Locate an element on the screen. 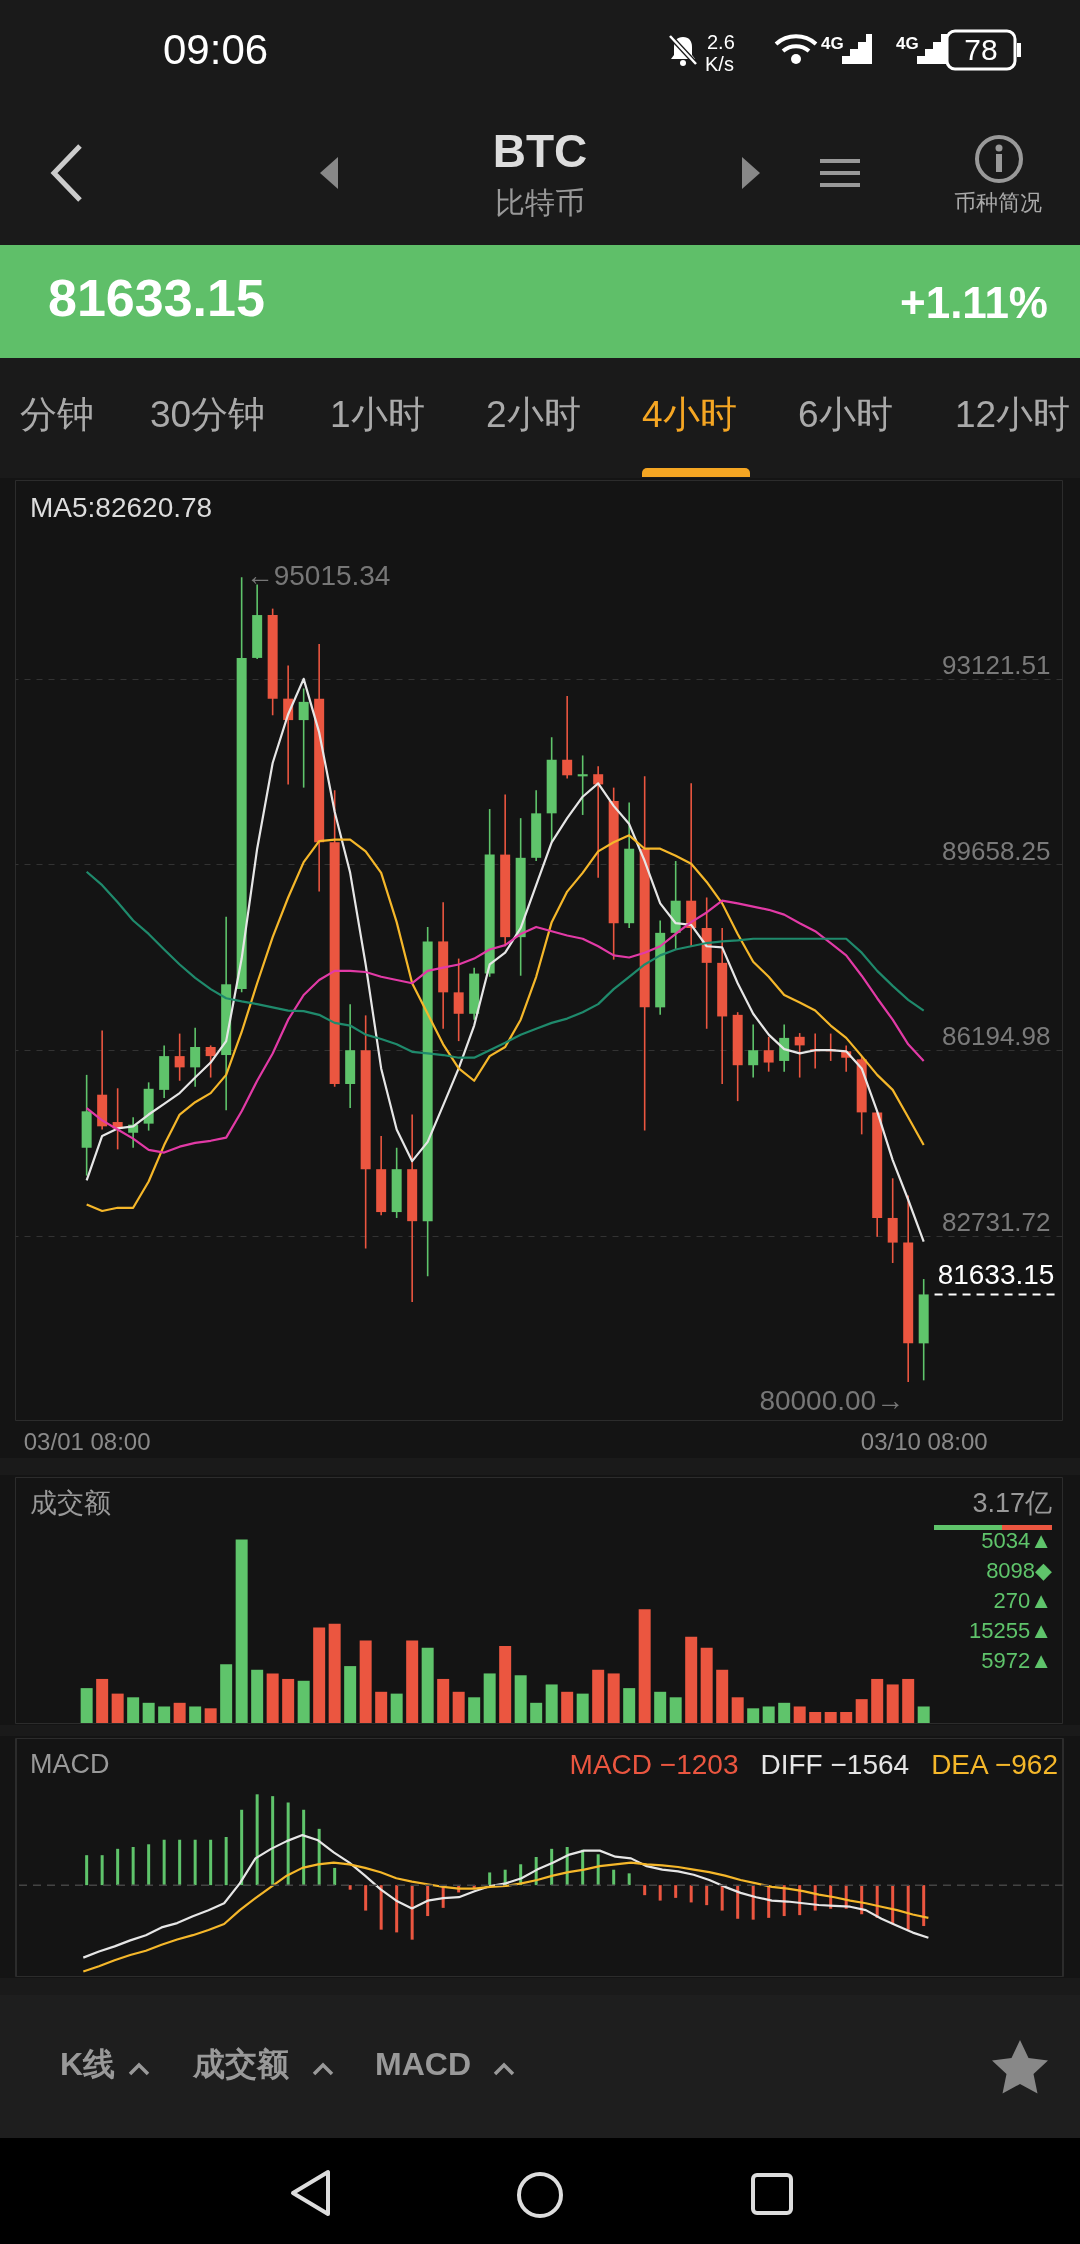 The height and width of the screenshot is (2244, 1080). y-tick-label: 86194.98 is located at coordinates (996, 1036).